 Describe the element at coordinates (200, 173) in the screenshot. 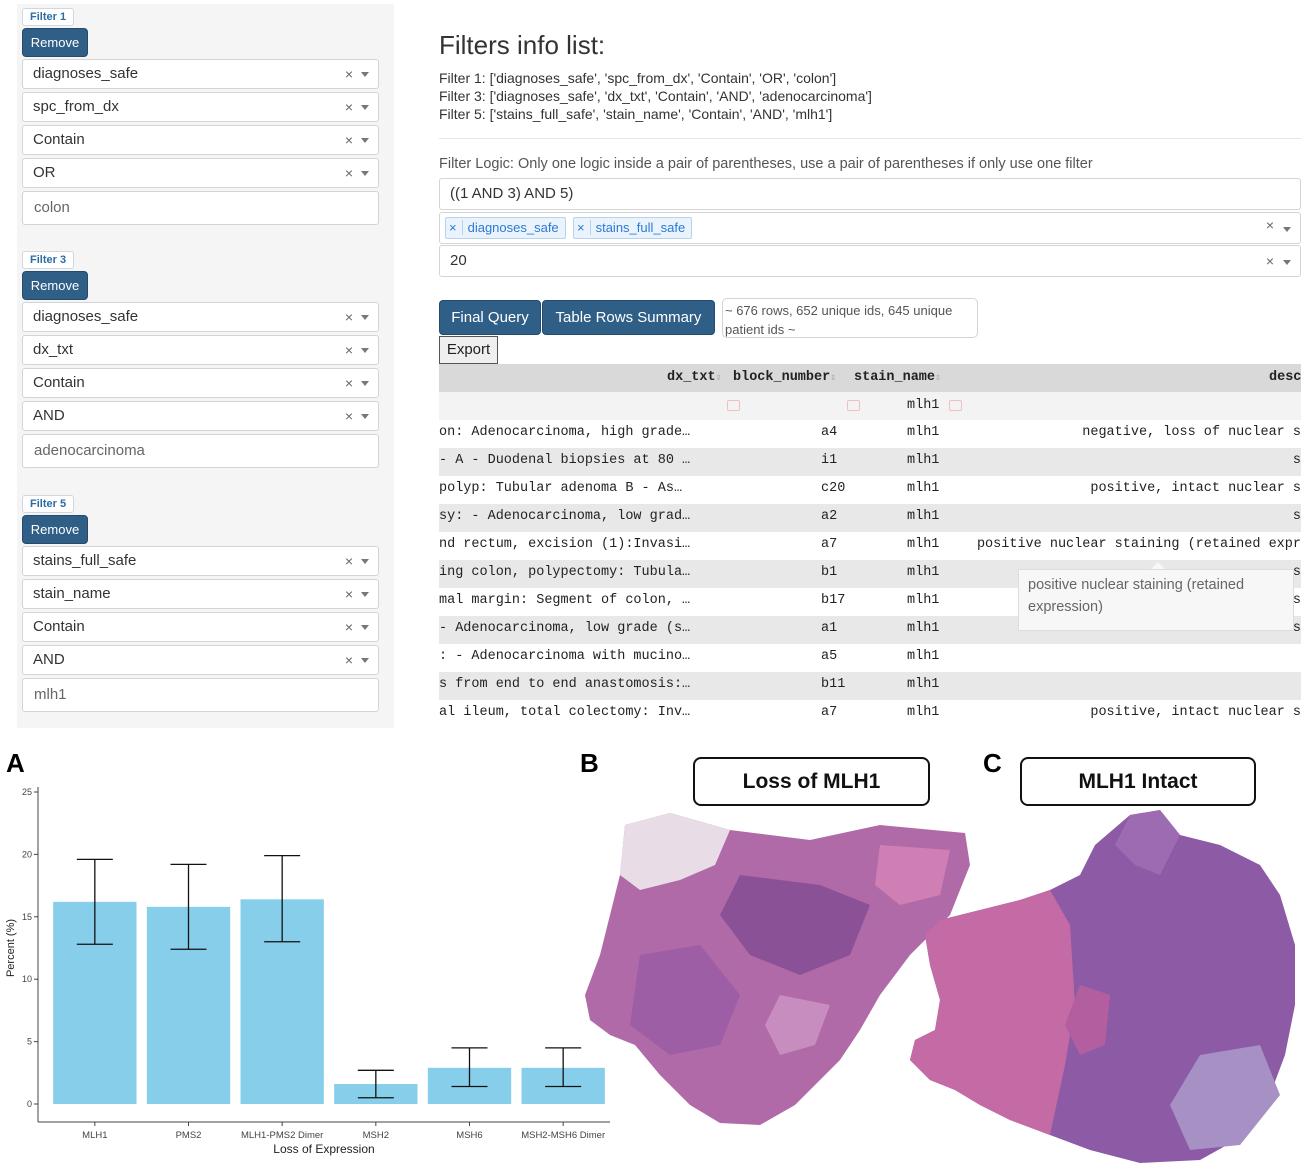

I see `logic-select: OR ×` at that location.